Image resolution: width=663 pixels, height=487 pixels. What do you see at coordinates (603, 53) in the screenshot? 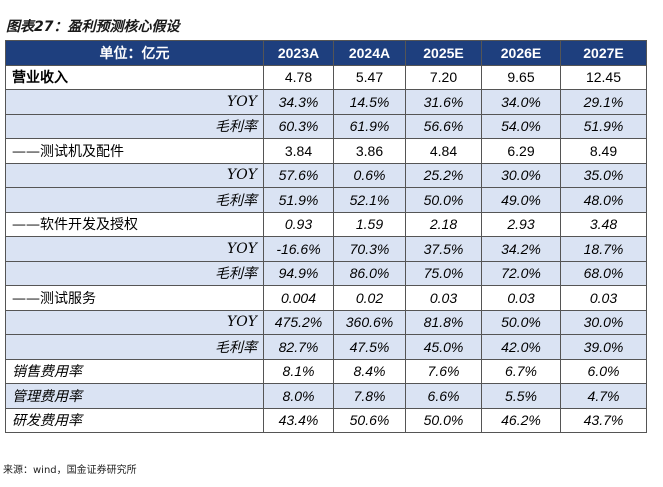
I see `header-cell: 2027E` at bounding box center [603, 53].